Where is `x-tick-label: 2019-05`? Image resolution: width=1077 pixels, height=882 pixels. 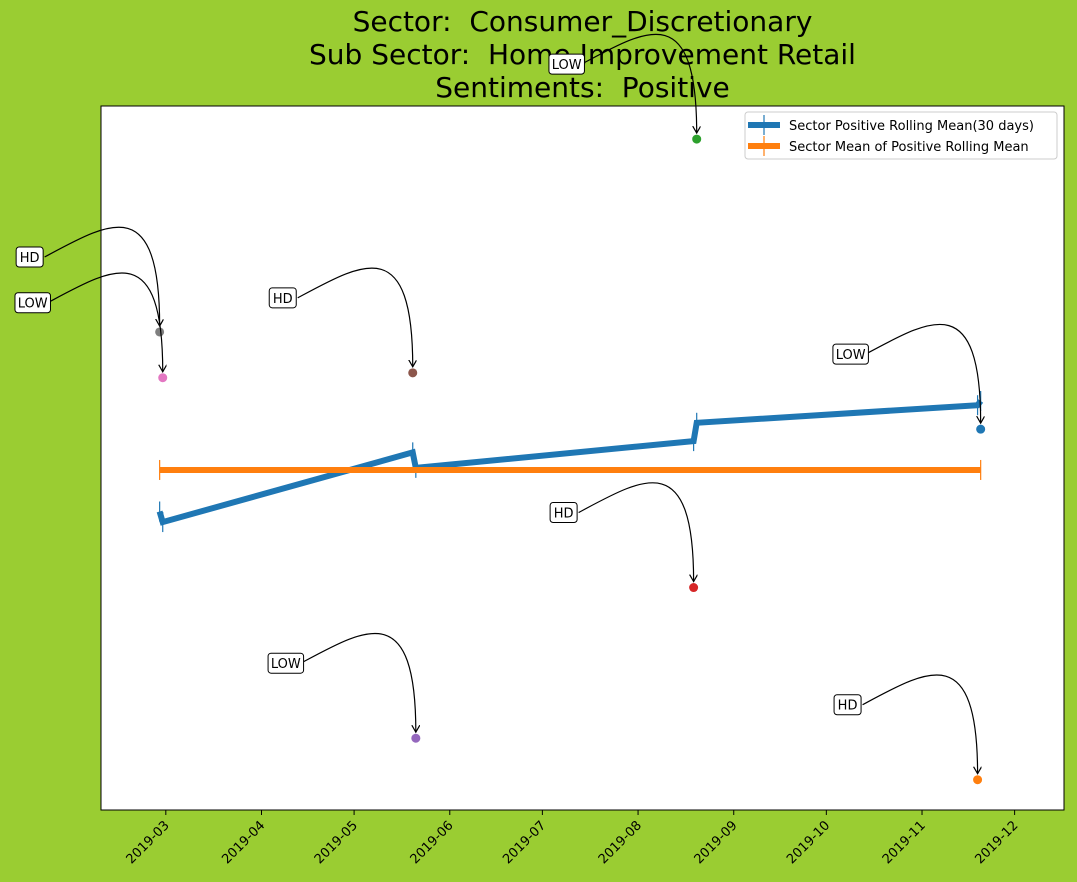
x-tick-label: 2019-05 is located at coordinates (336, 842).